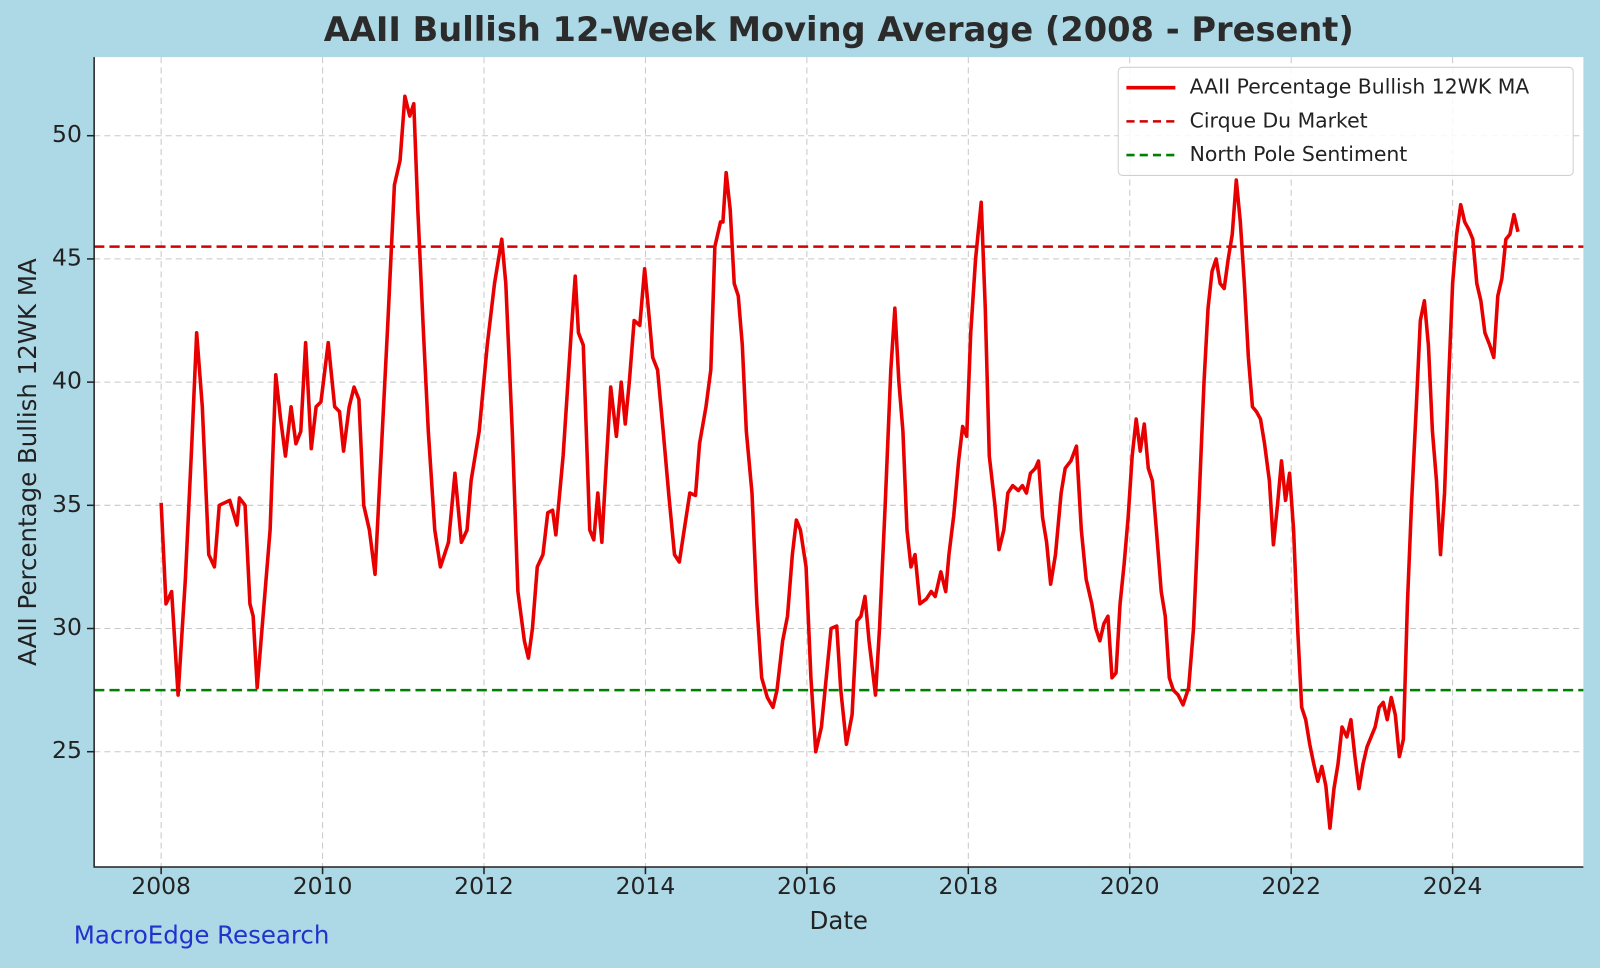 The image size is (1600, 968). I want to click on x-tick-label: 2024, so click(1453, 886).